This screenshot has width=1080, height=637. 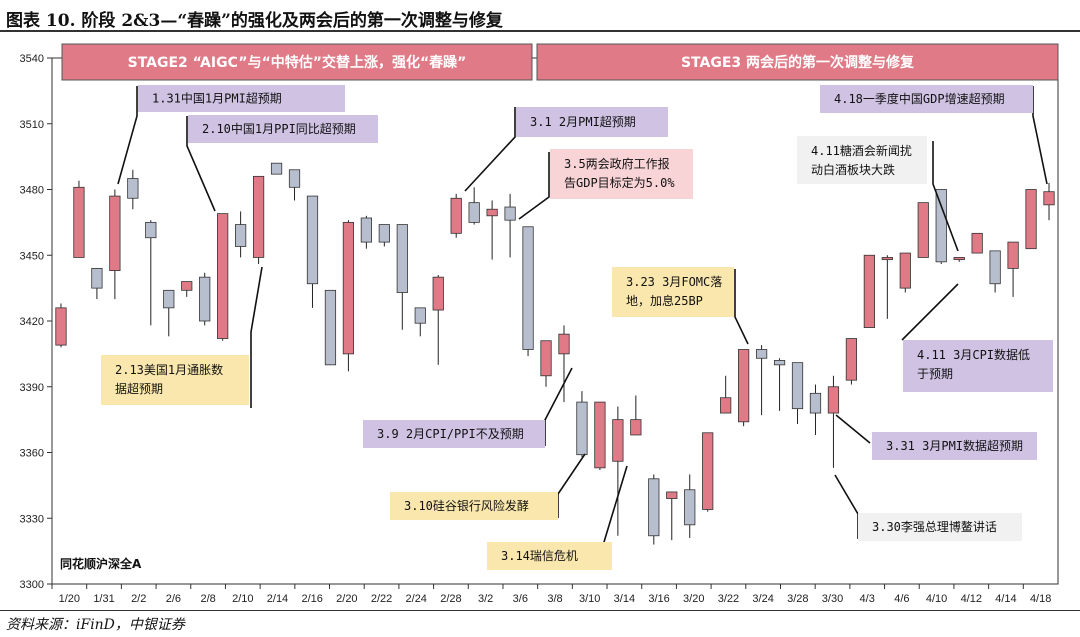 I want to click on x-tick-label: 3/22, so click(x=728, y=599).